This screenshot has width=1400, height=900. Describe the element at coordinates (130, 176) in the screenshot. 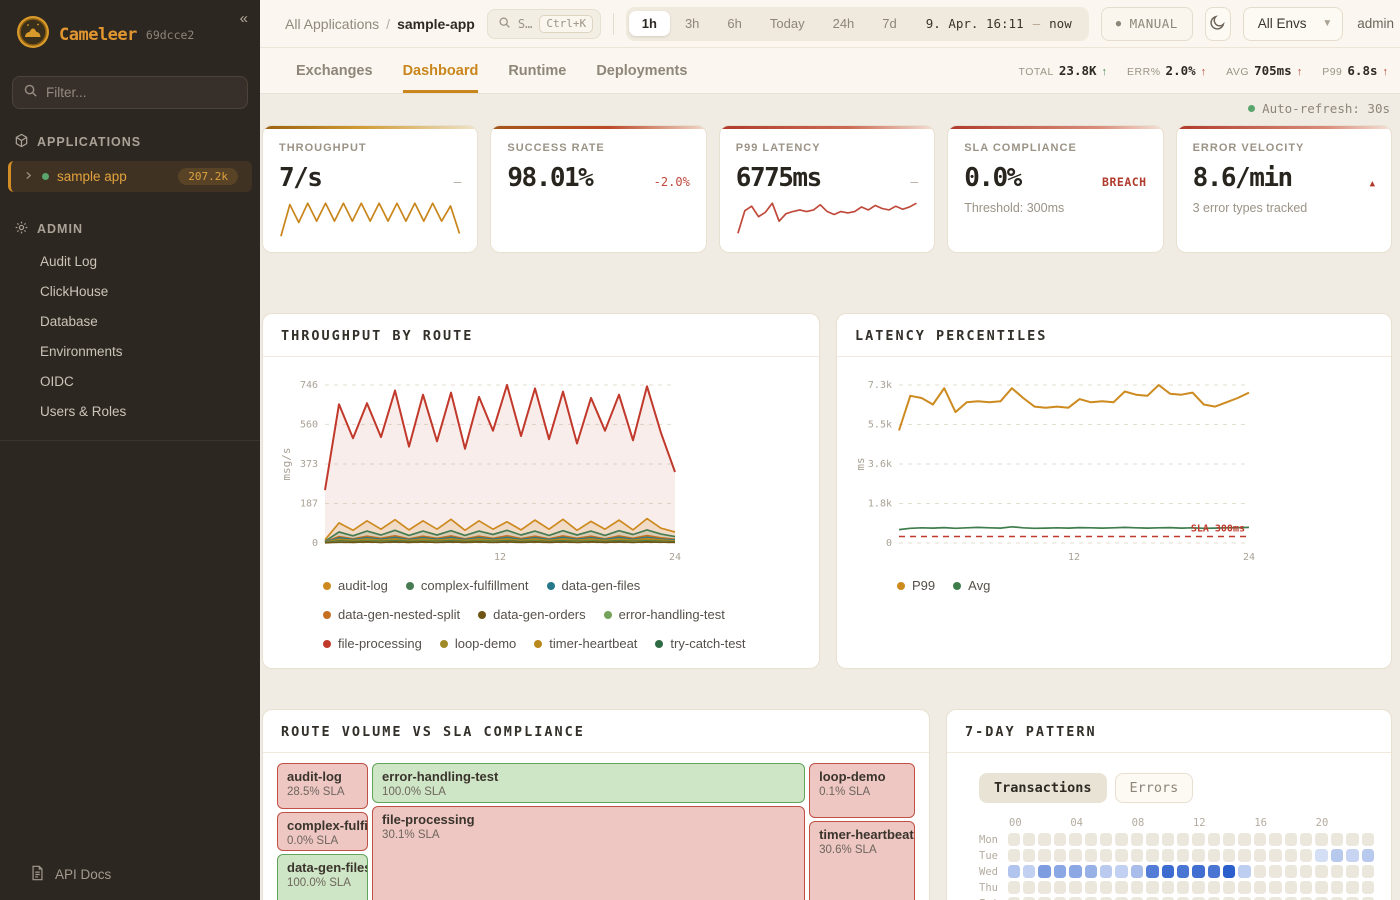

I see `sidebar-item-sample-app: sample app 207.2k` at that location.